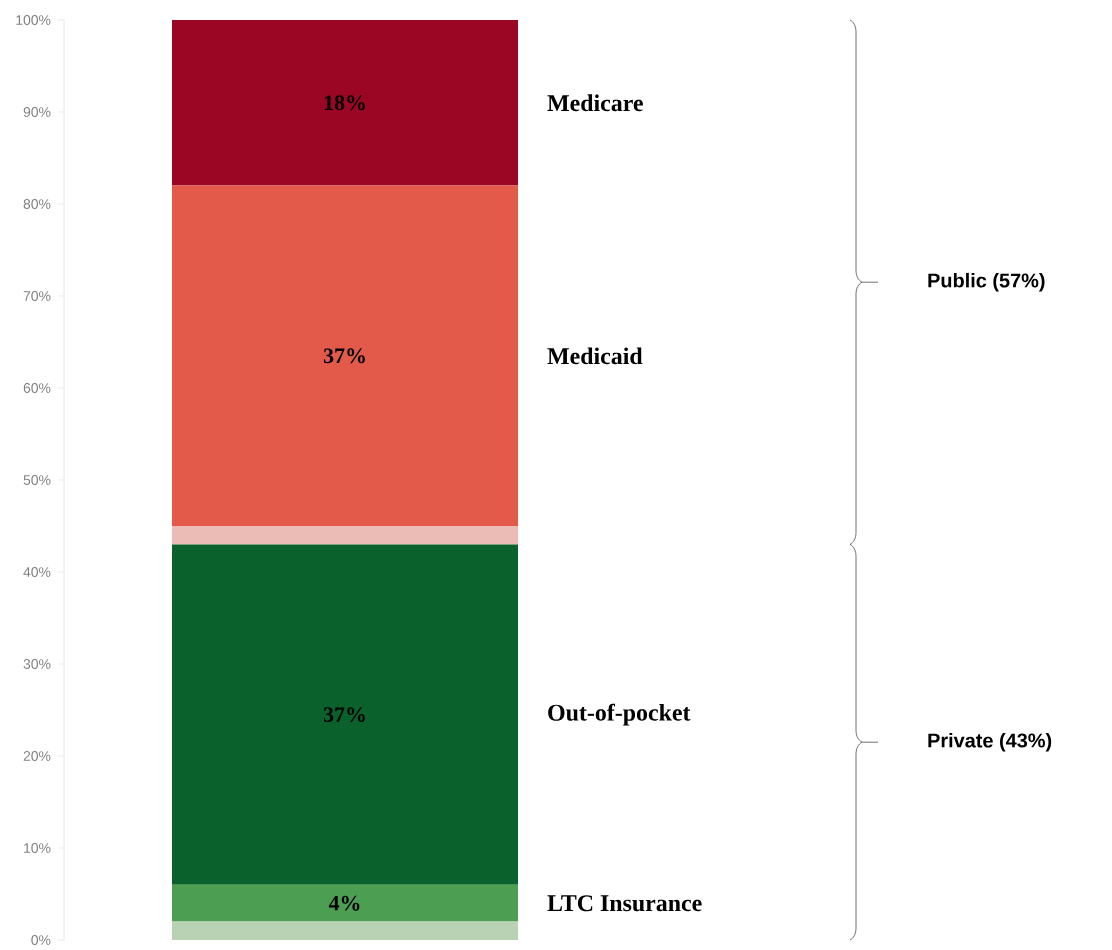  I want to click on text: Public (57%), so click(986, 282).